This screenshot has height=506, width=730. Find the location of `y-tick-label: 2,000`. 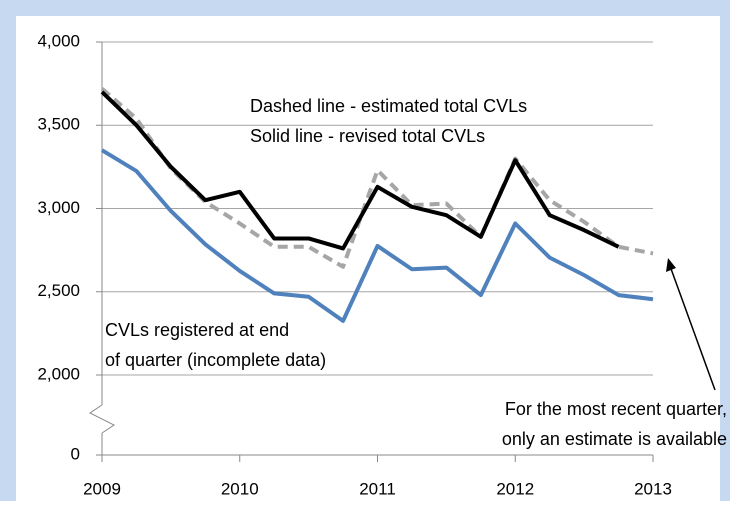

y-tick-label: 2,000 is located at coordinates (58, 373).